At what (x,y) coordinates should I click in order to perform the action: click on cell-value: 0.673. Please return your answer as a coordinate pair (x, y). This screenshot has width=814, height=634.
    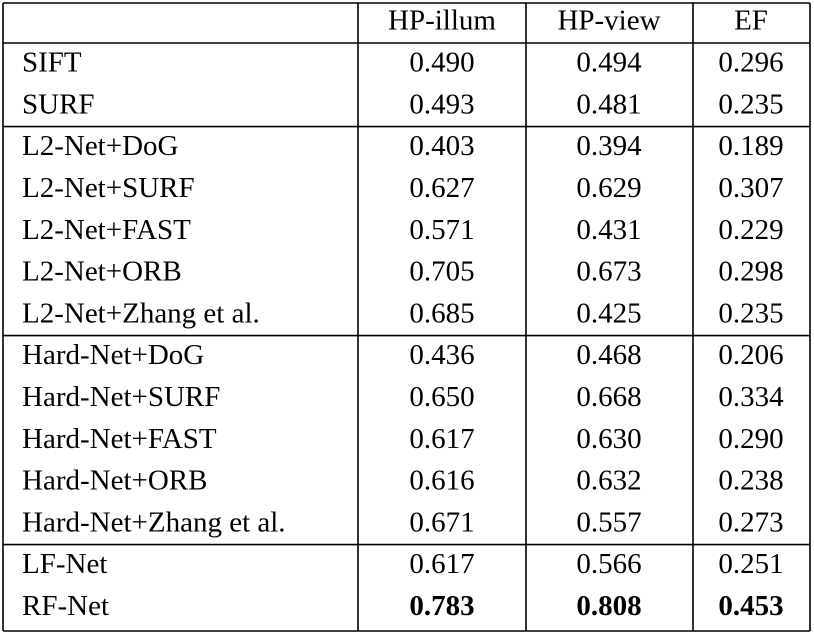
    Looking at the image, I should click on (608, 272).